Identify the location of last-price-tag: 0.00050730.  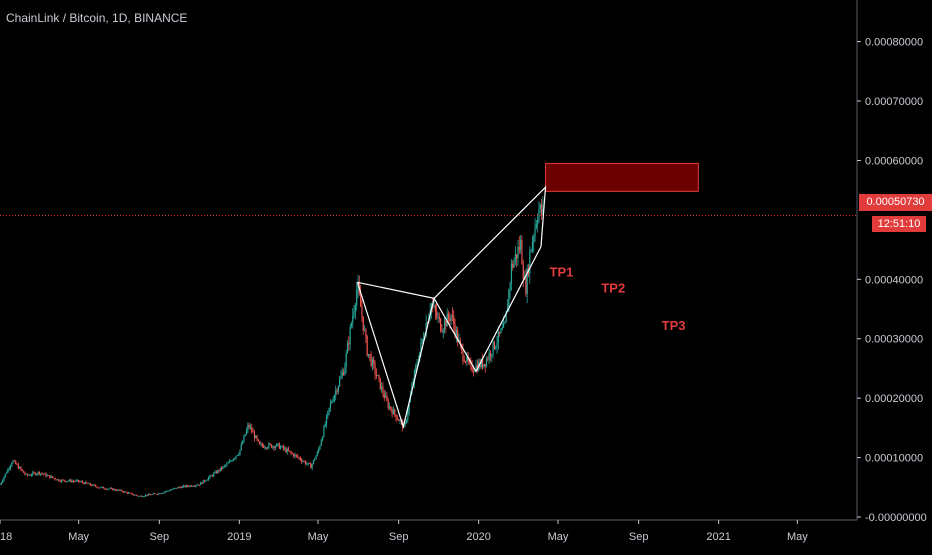
(895, 202).